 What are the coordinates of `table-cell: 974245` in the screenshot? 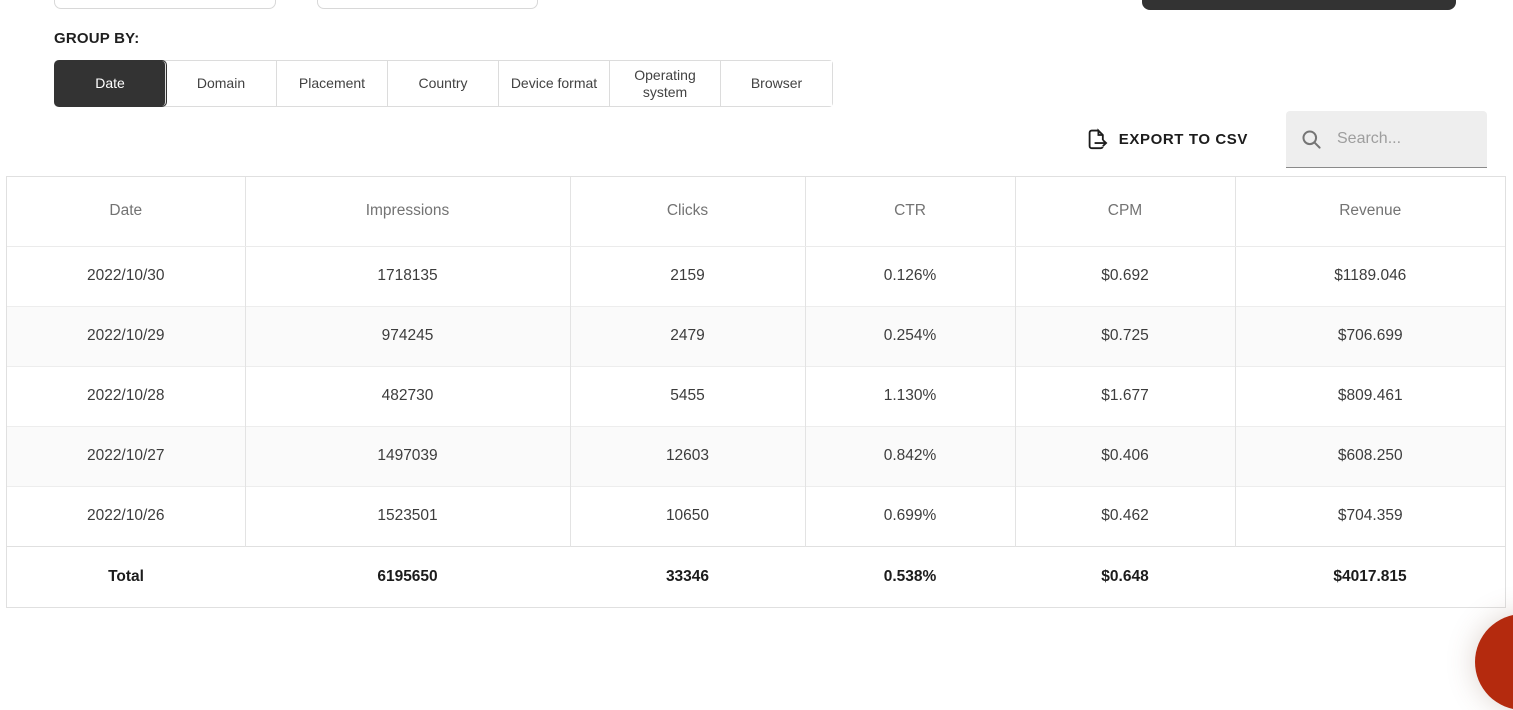 It's located at (408, 335).